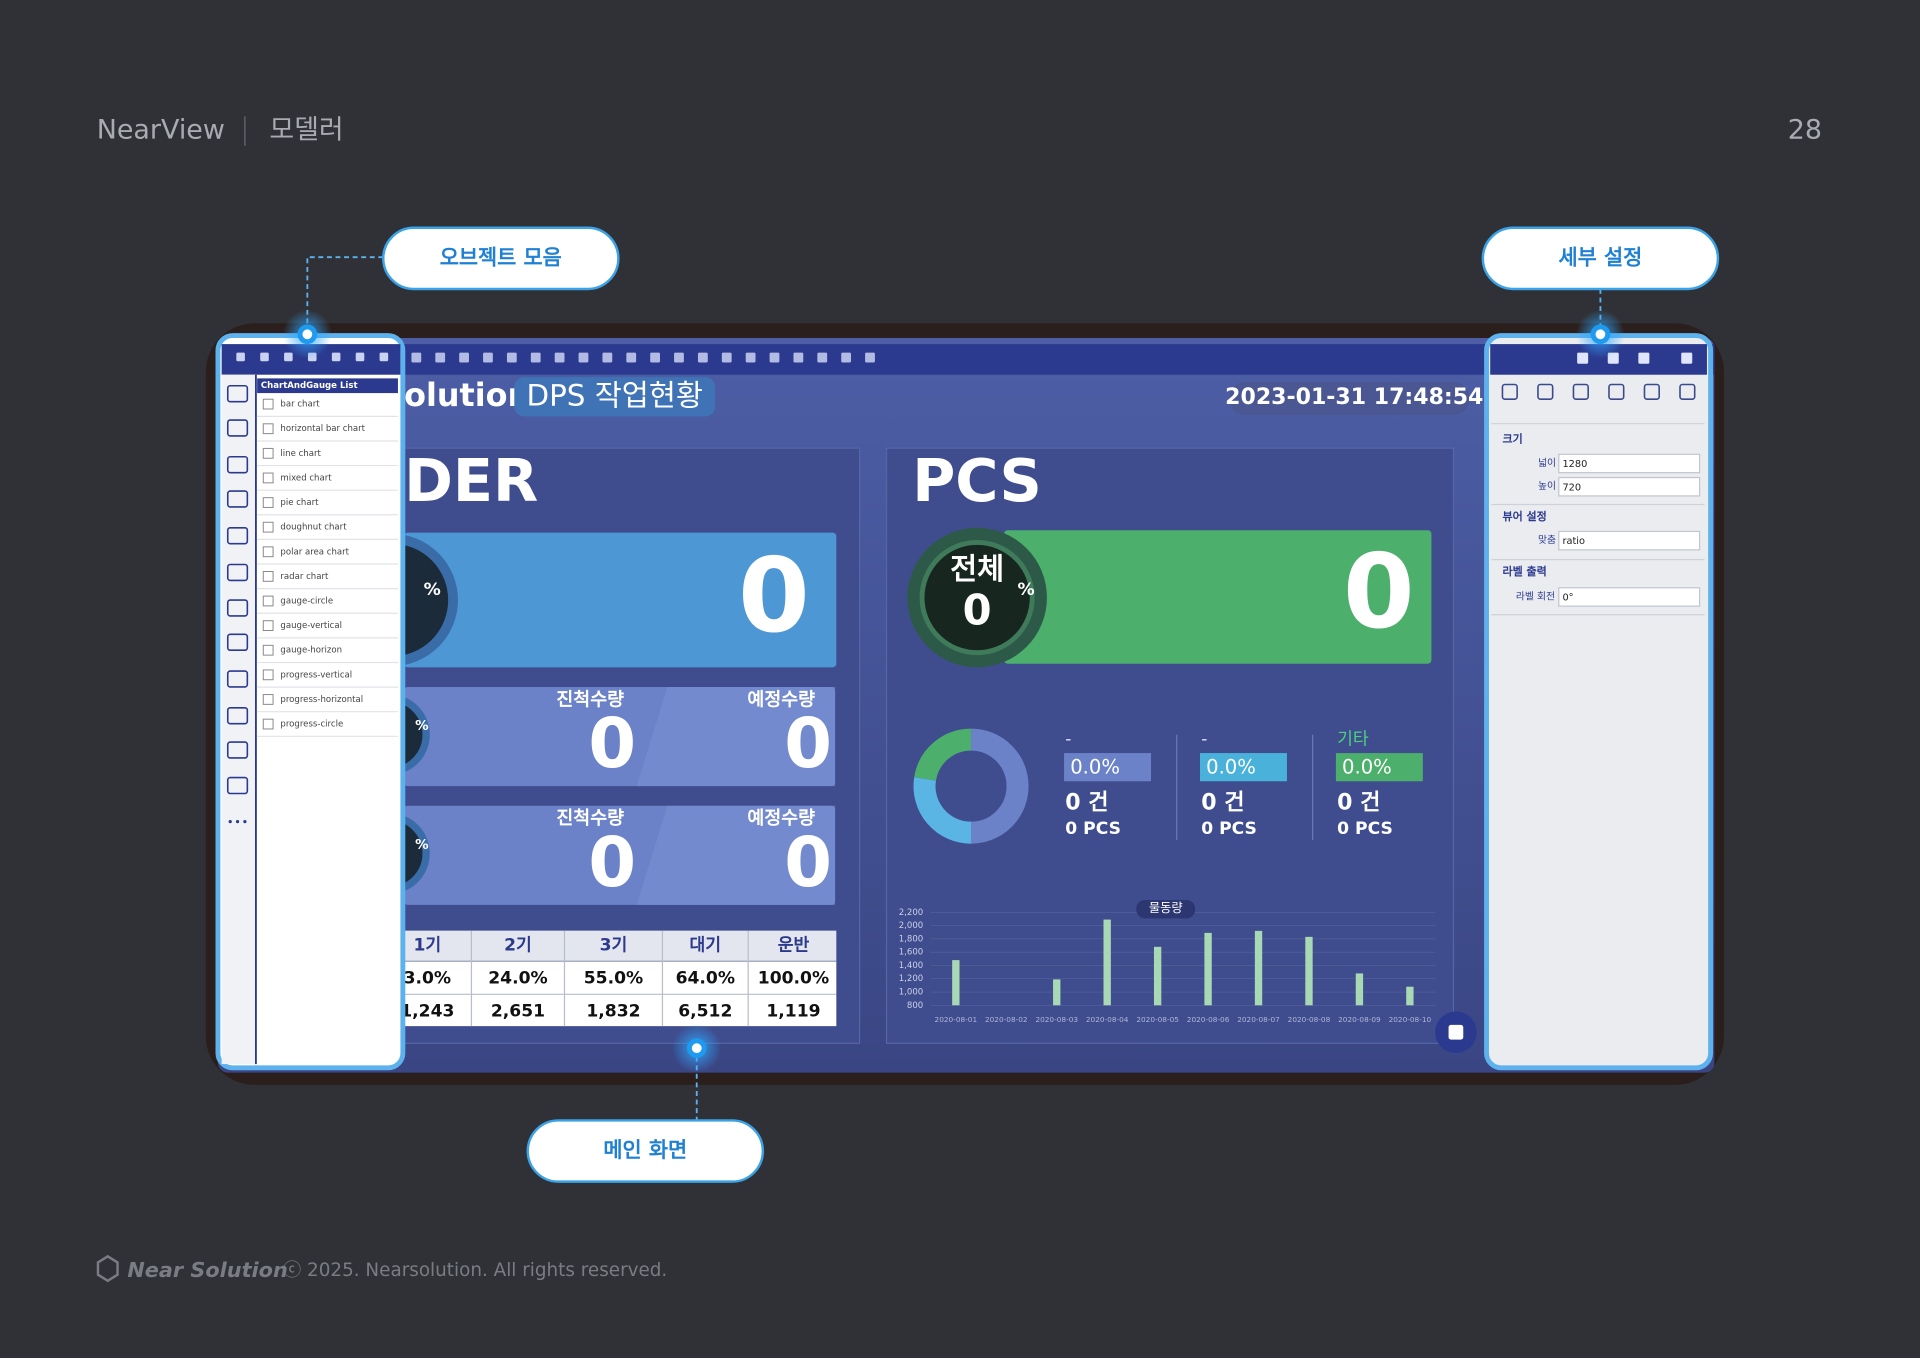 This screenshot has width=1920, height=1358. I want to click on stat-label: -, so click(1204, 740).